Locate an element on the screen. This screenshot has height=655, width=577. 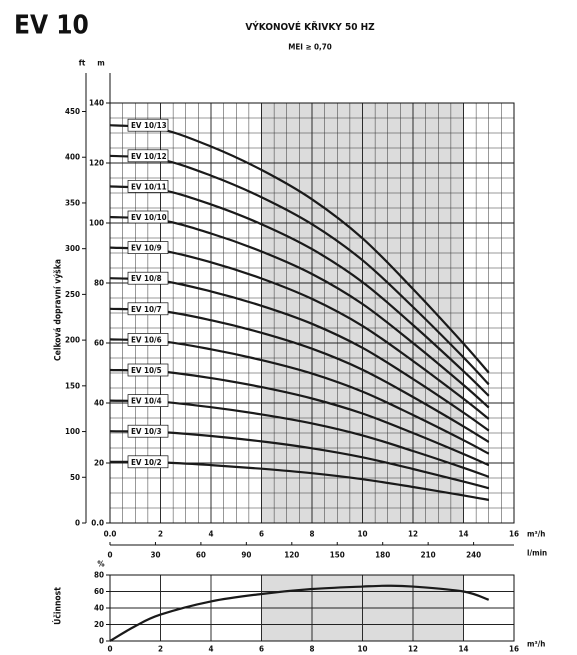
curve-label: EV 10/8 is located at coordinates (146, 278).